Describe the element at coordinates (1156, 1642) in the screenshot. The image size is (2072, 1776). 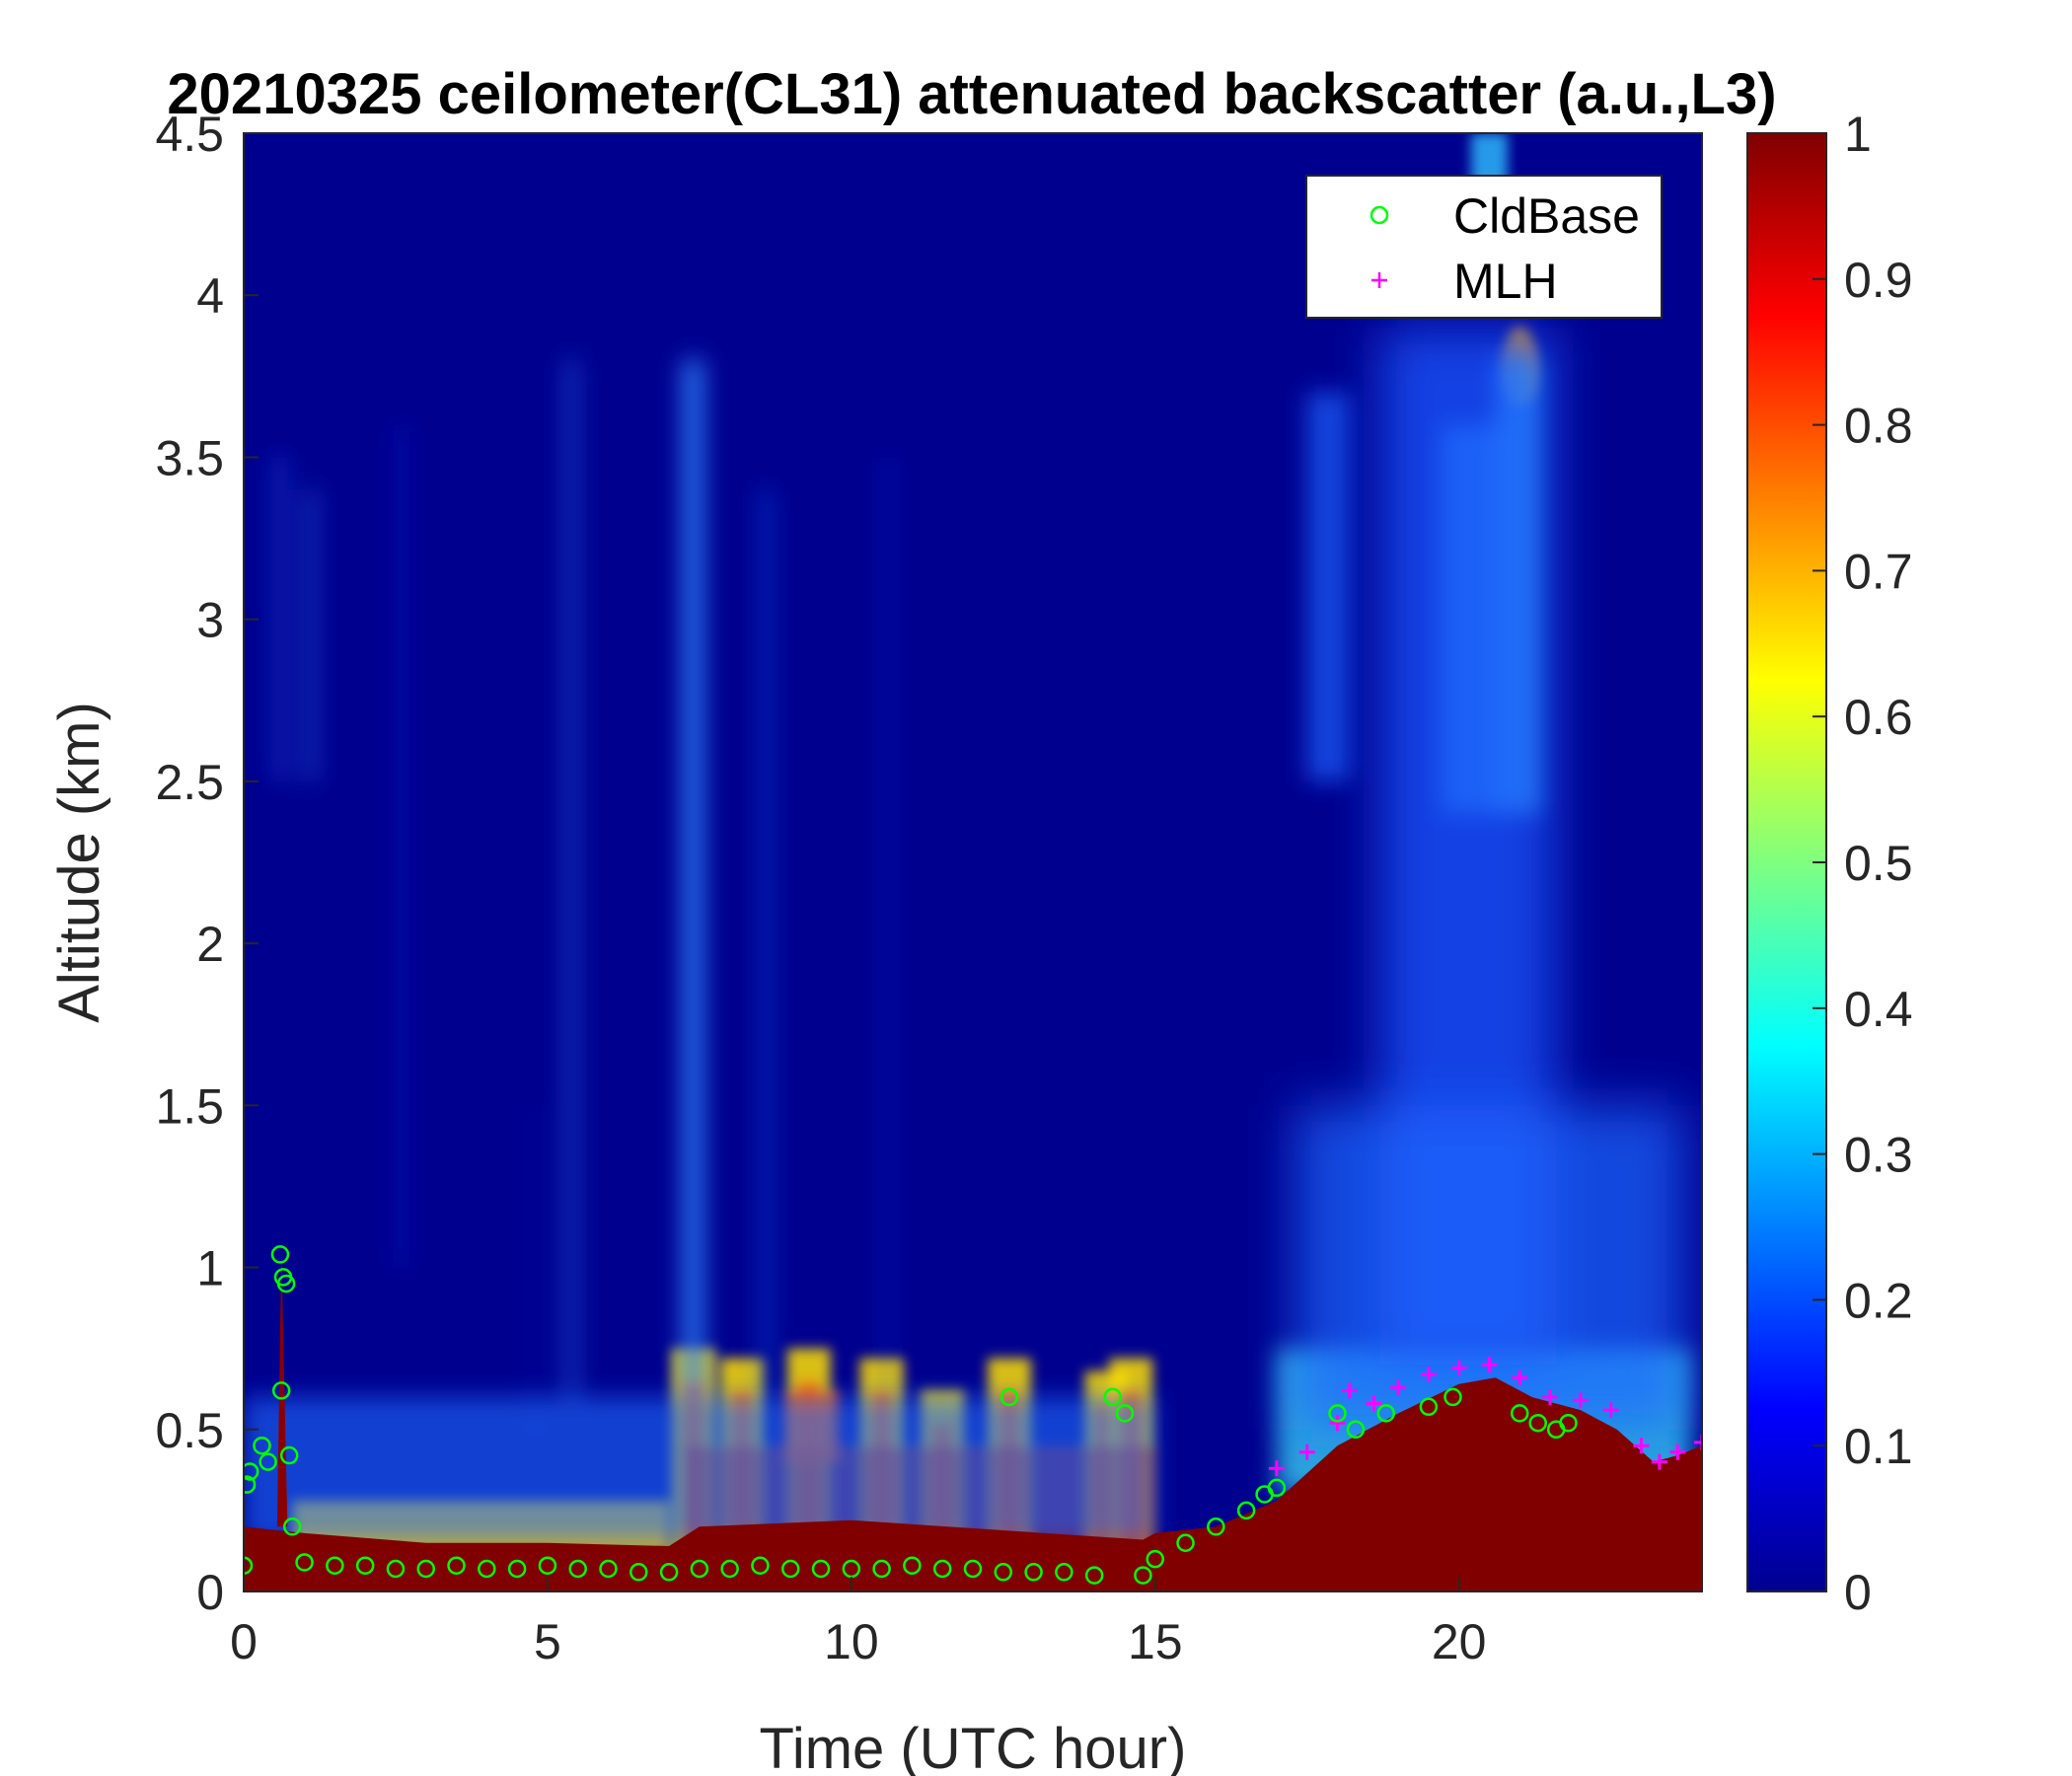
I see `x-tick-label: 15` at that location.